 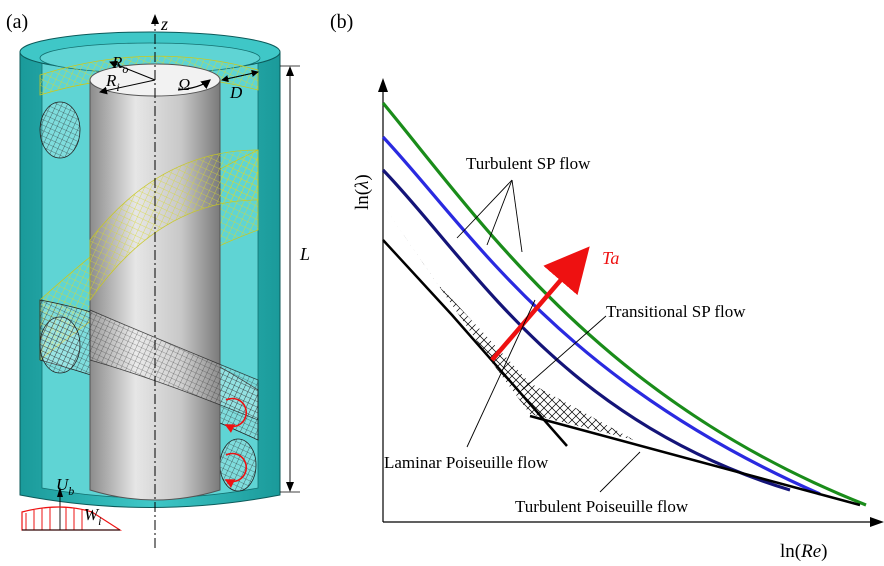 I want to click on annotation-laminar: Laminar Poiseuille flow, so click(x=466, y=462).